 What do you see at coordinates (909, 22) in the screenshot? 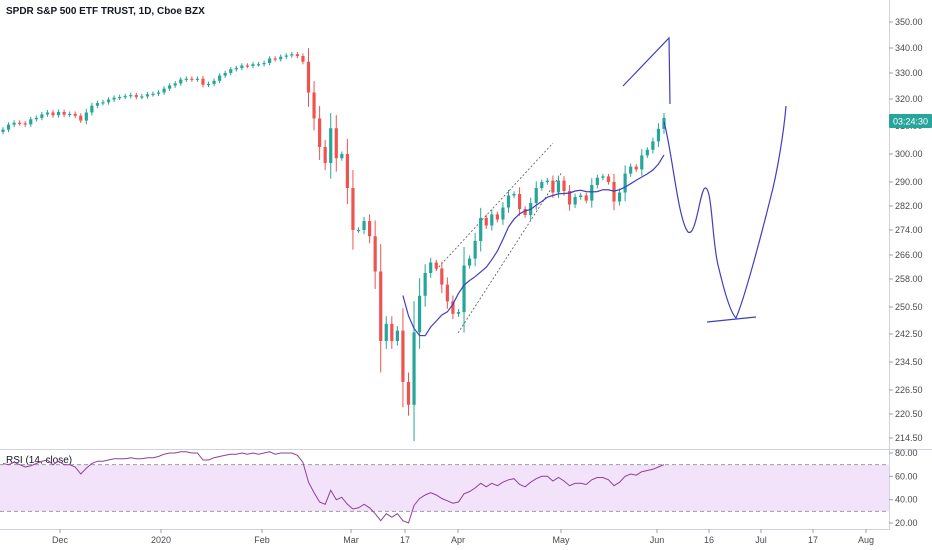
I see `price-tick-label: 350.00` at bounding box center [909, 22].